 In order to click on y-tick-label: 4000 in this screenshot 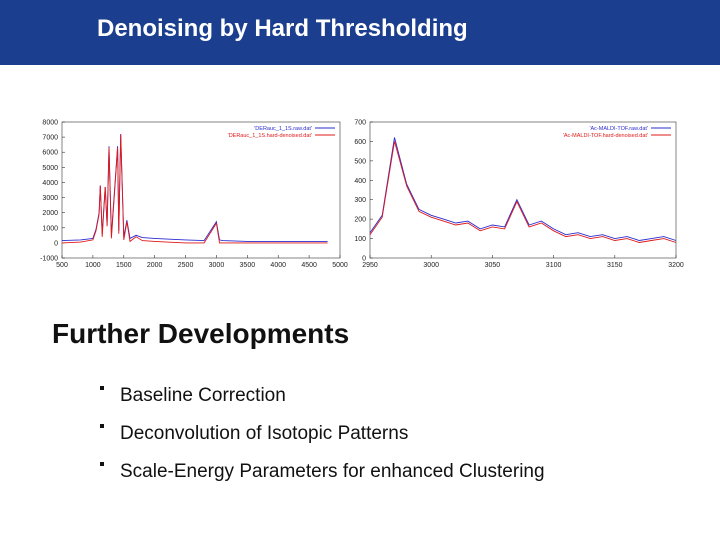, I will do `click(50, 183)`.